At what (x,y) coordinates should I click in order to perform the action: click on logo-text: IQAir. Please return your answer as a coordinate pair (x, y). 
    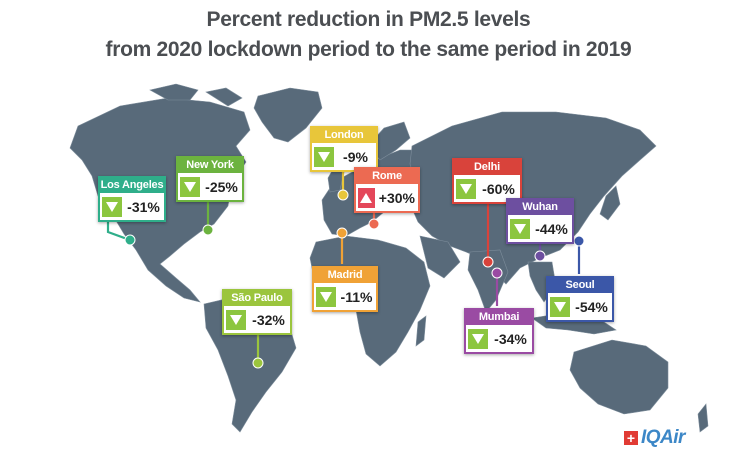
    Looking at the image, I should click on (663, 437).